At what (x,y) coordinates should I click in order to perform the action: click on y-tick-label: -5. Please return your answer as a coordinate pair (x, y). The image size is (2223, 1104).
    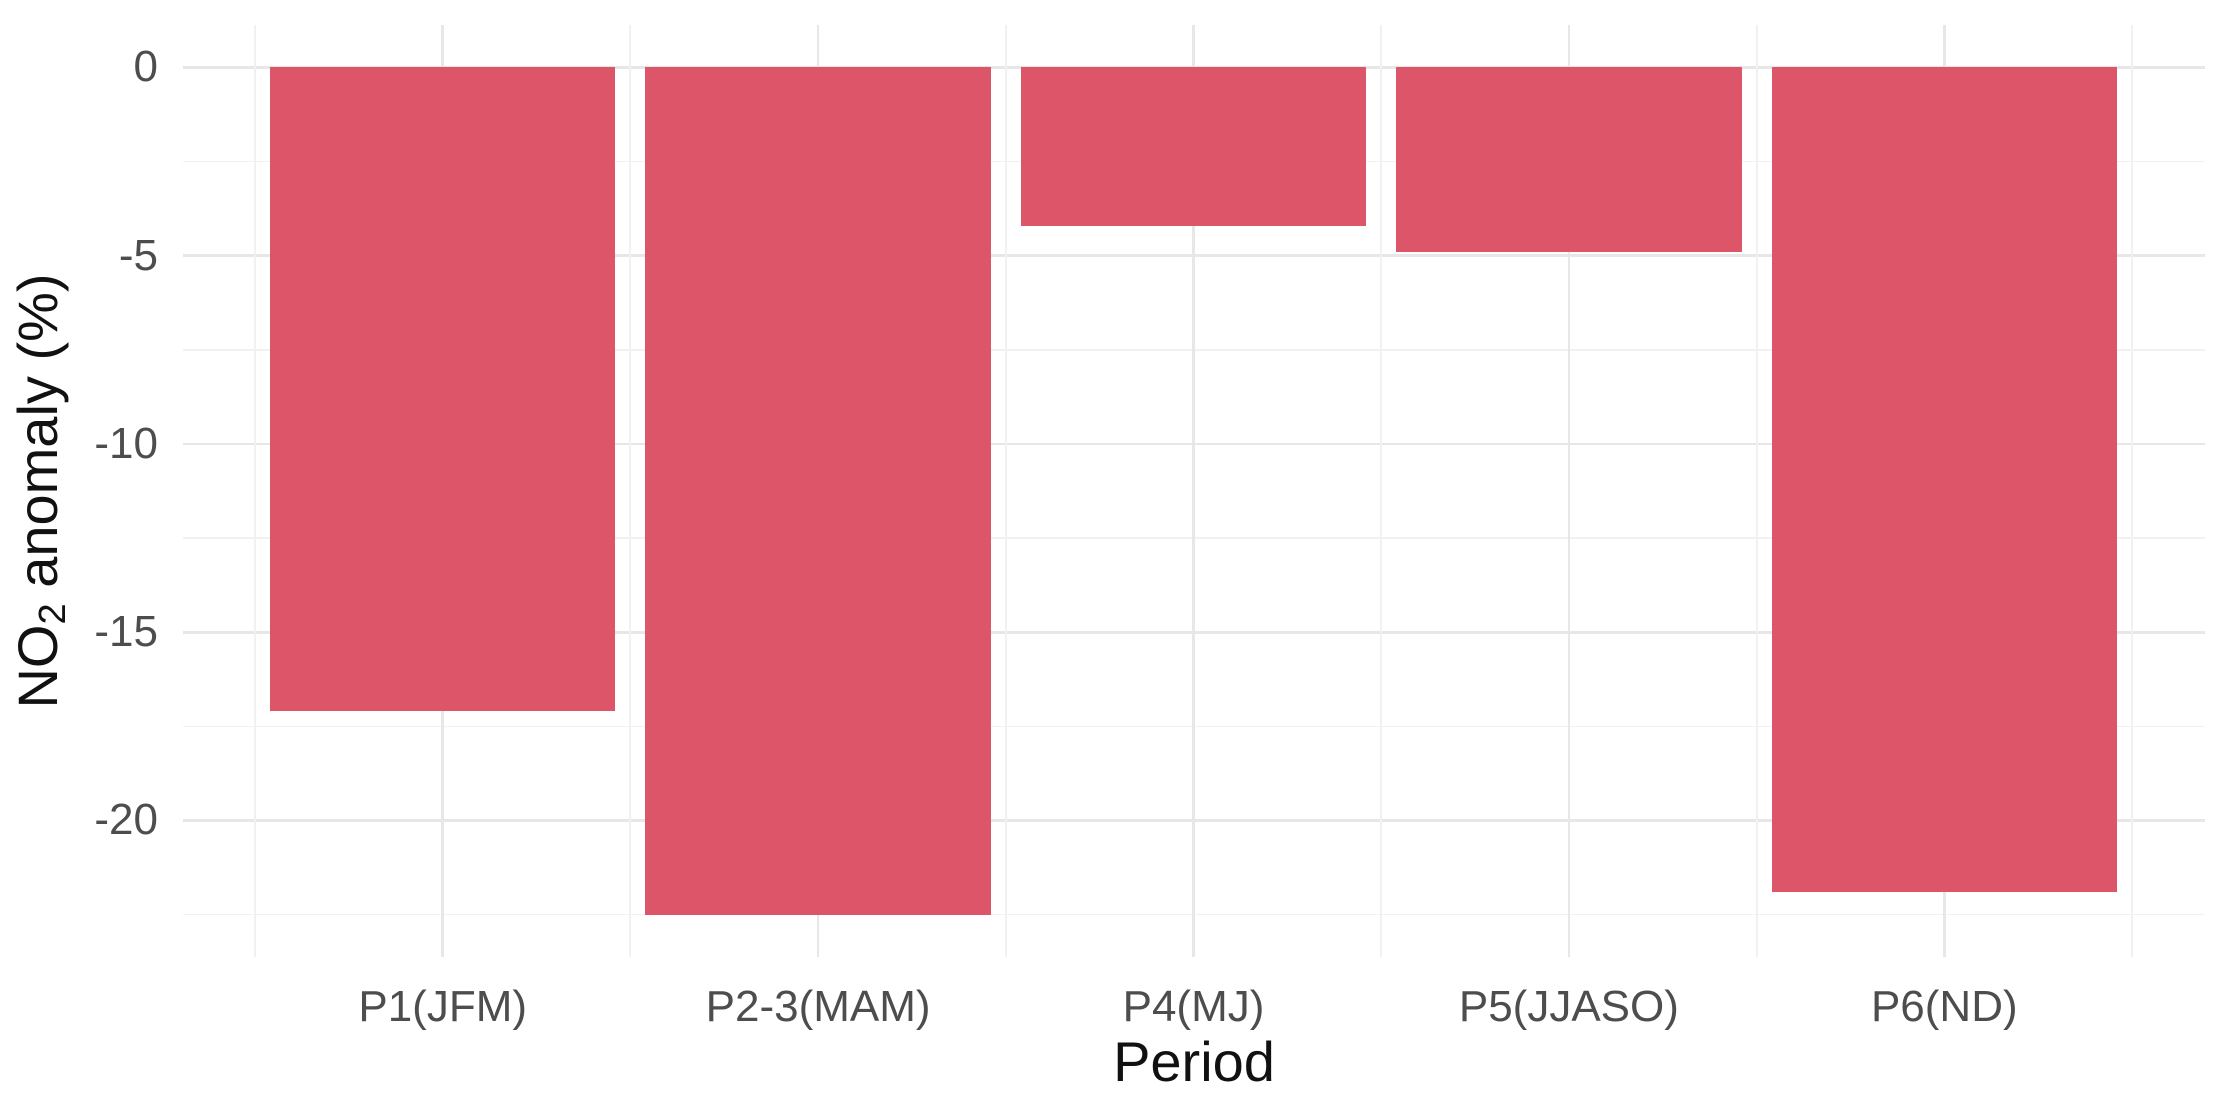
    Looking at the image, I should click on (138, 255).